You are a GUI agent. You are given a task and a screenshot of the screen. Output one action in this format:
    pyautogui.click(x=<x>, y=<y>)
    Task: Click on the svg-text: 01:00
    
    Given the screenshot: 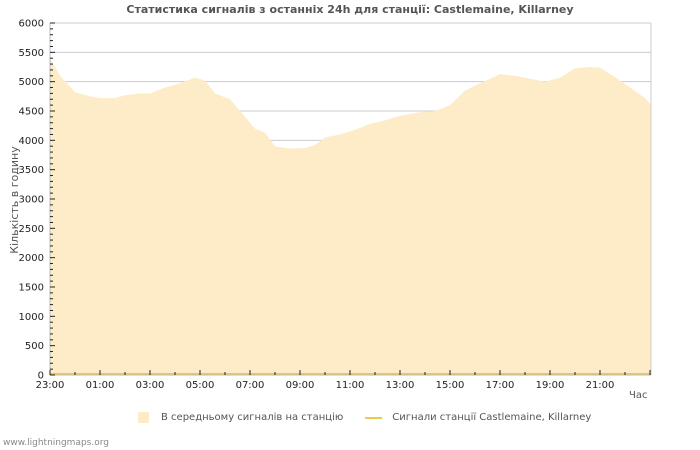 What is the action you would take?
    pyautogui.click(x=100, y=385)
    